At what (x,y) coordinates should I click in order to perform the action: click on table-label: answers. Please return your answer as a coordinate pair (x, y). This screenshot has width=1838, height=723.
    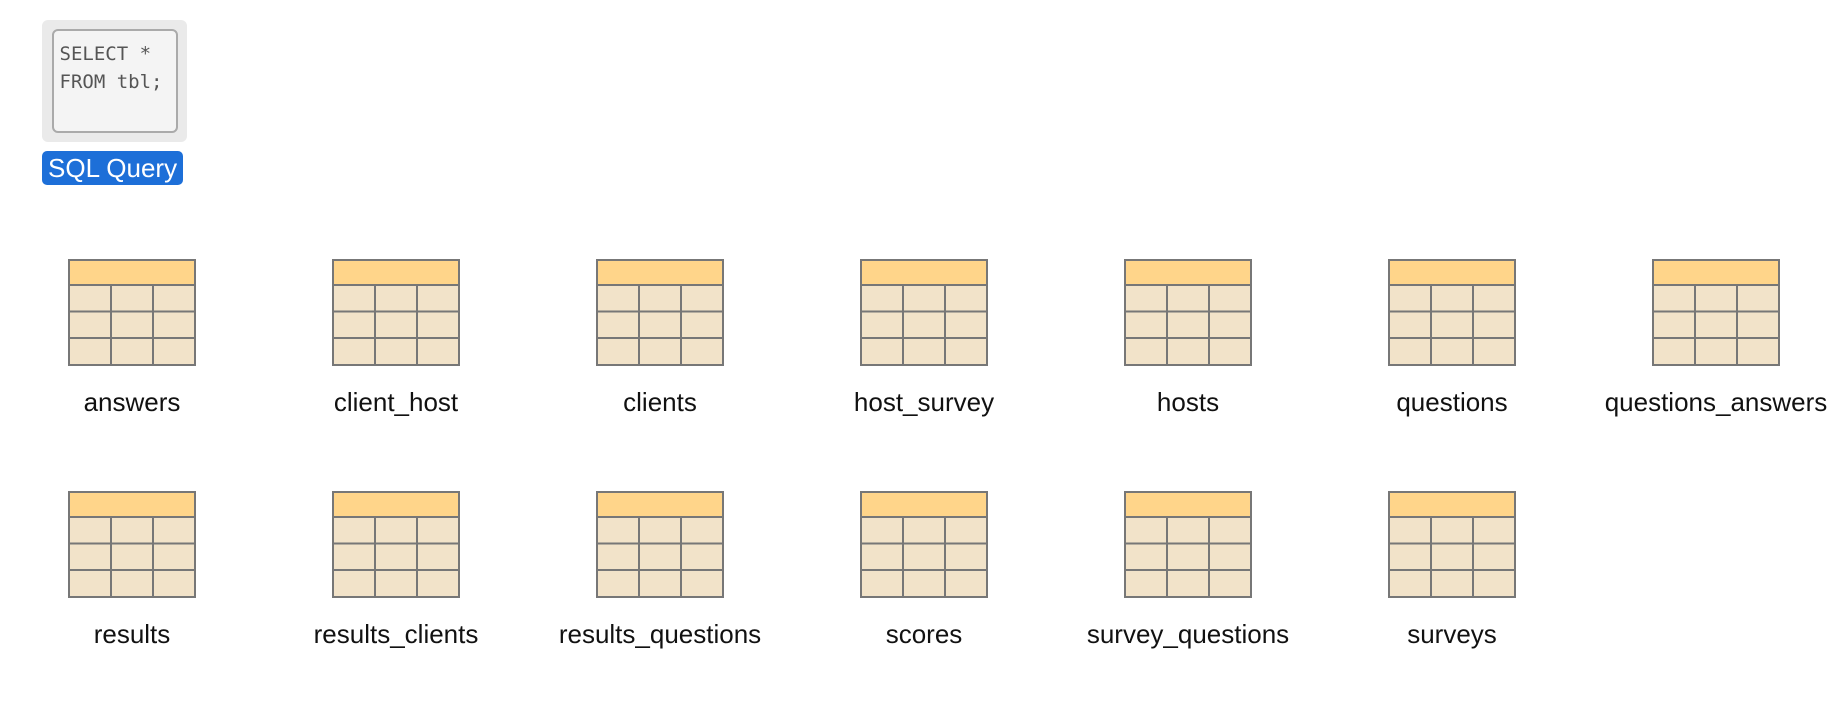
    Looking at the image, I should click on (132, 402).